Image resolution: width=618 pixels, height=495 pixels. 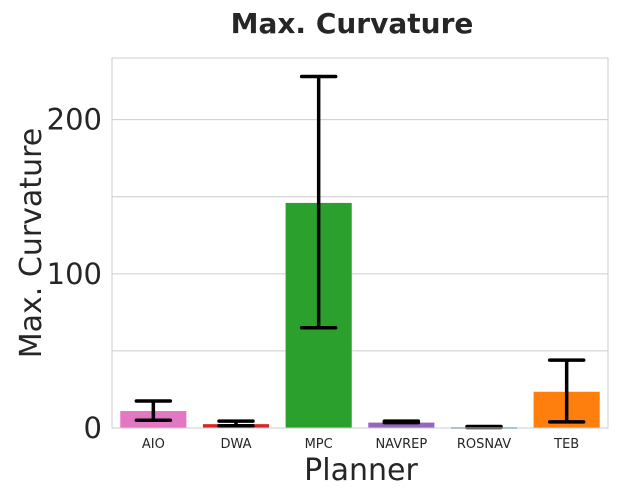 I want to click on error-bar-navrep, so click(x=401, y=422).